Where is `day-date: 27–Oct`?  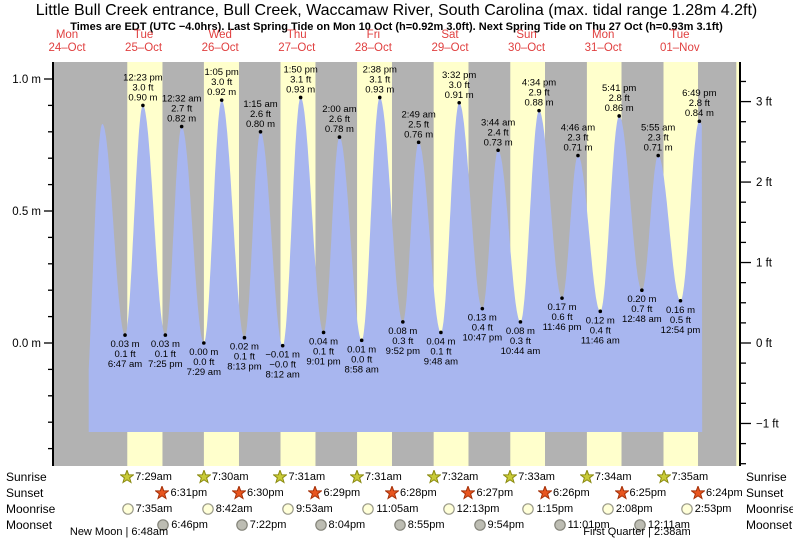
day-date: 27–Oct is located at coordinates (297, 48).